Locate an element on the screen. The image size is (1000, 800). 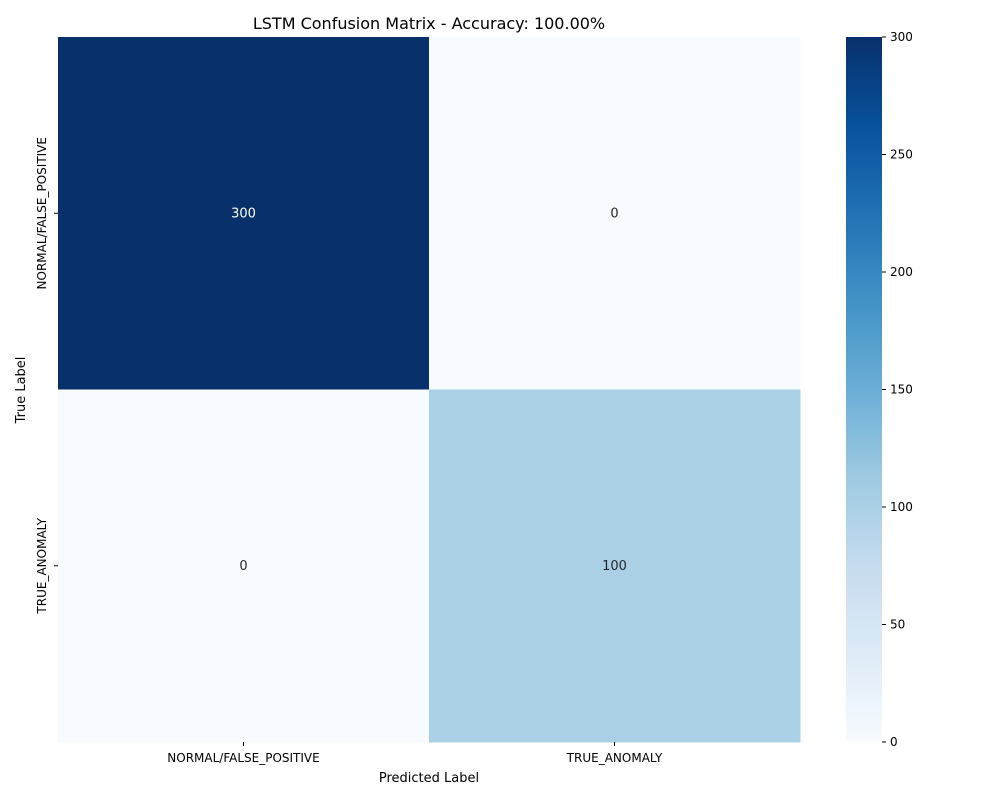
y-tick-label: TRUE_ANOMALY is located at coordinates (42, 565).